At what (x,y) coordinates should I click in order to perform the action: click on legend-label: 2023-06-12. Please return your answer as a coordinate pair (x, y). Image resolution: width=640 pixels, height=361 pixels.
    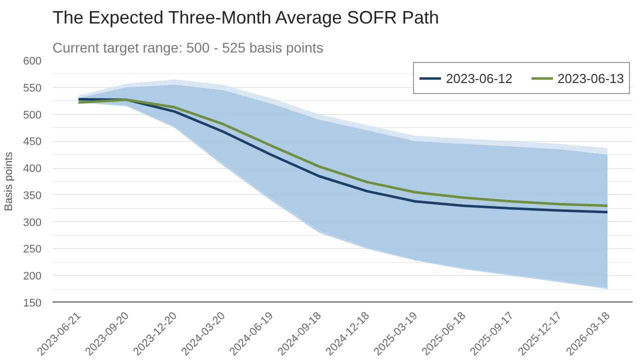
    Looking at the image, I should click on (479, 78).